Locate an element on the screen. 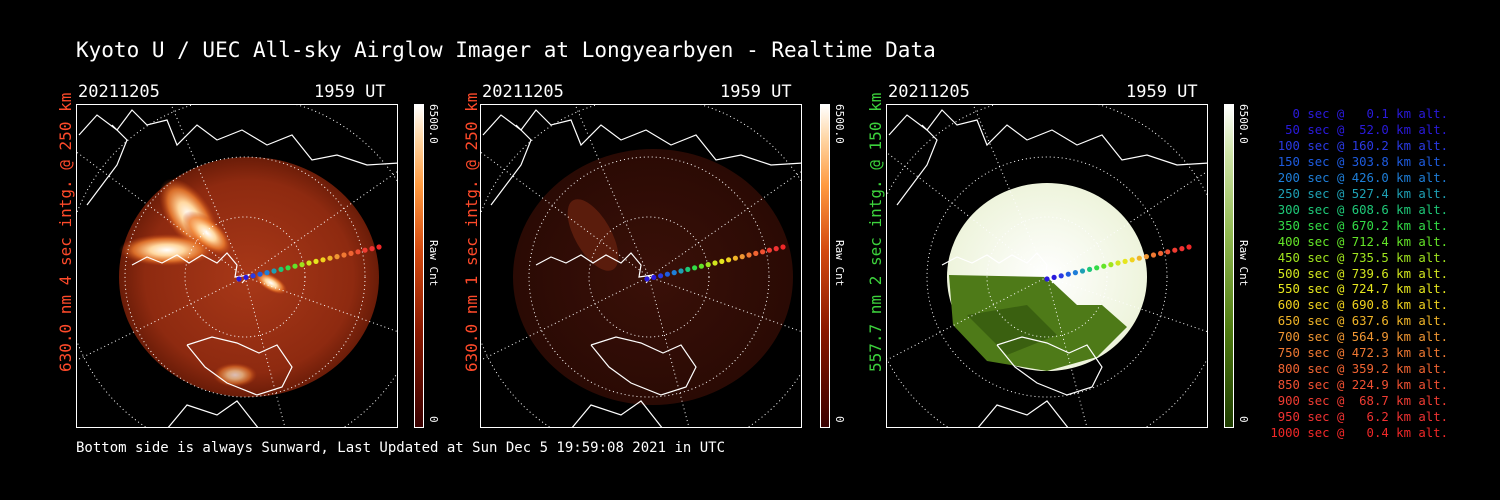  panel-2-image is located at coordinates (641, 266).